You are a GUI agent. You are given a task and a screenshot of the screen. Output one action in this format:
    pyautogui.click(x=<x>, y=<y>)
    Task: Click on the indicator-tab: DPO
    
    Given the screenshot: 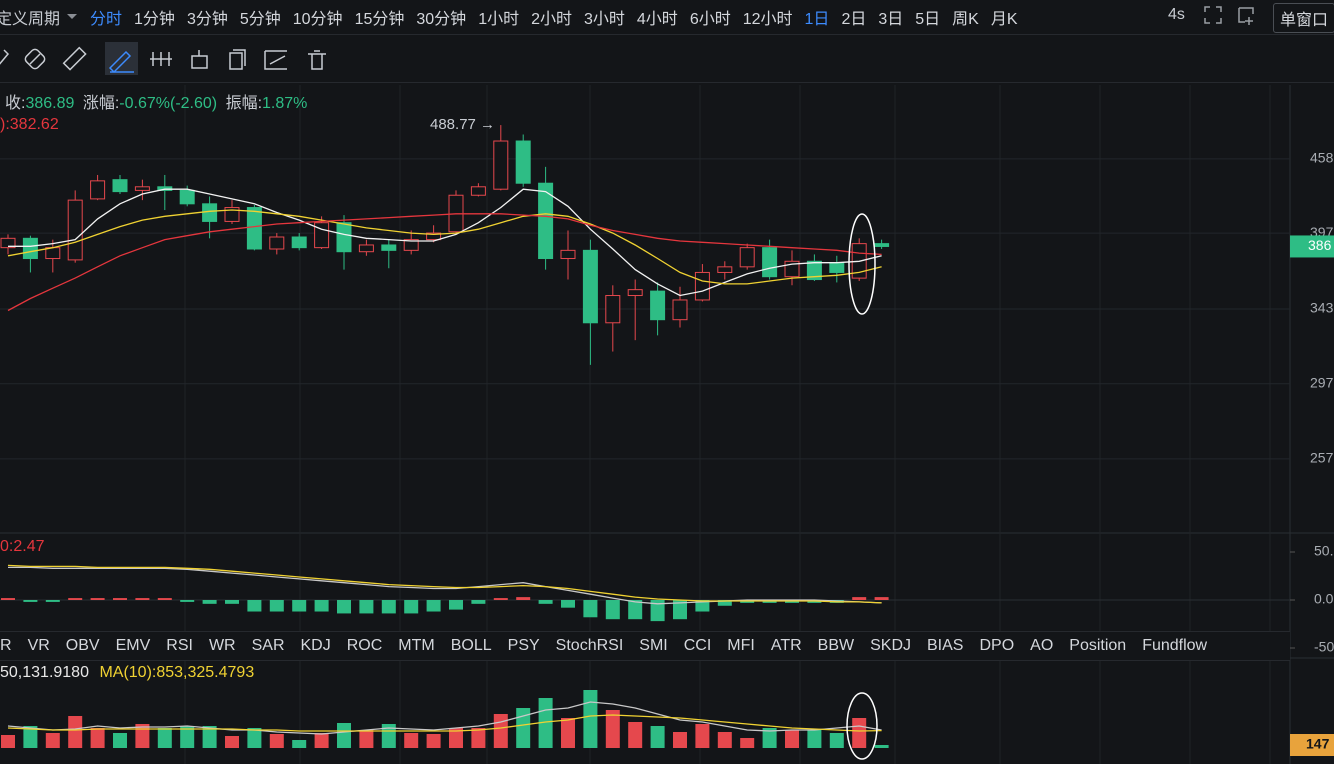 What is the action you would take?
    pyautogui.click(x=997, y=645)
    